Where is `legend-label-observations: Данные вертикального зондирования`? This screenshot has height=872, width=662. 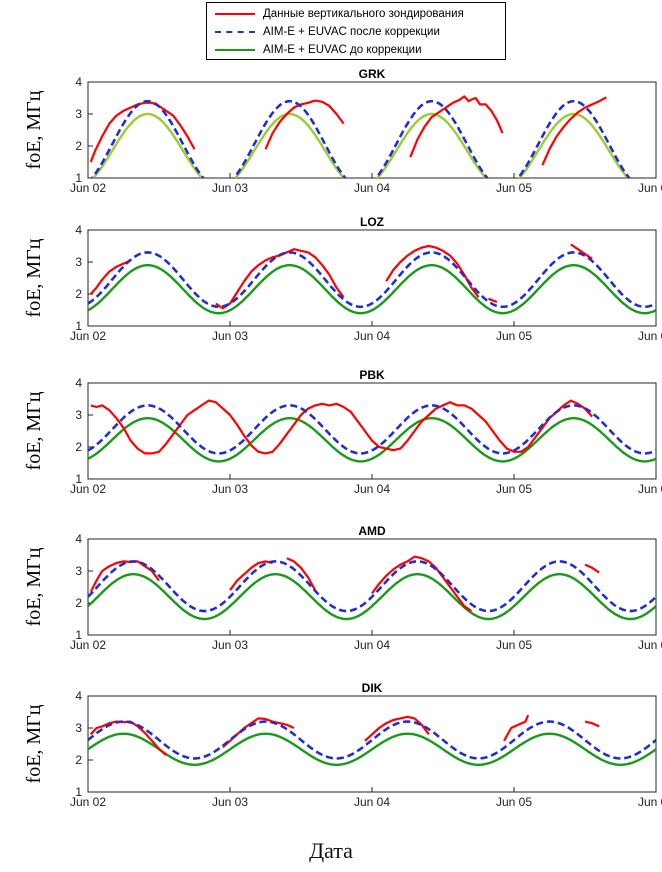 legend-label-observations: Данные вертикального зондирования is located at coordinates (363, 14).